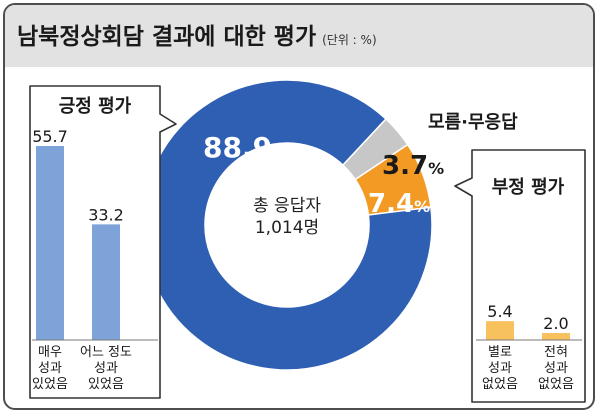  I want to click on title-text: 남북정상회담 결과에 대한 평가, so click(167, 37).